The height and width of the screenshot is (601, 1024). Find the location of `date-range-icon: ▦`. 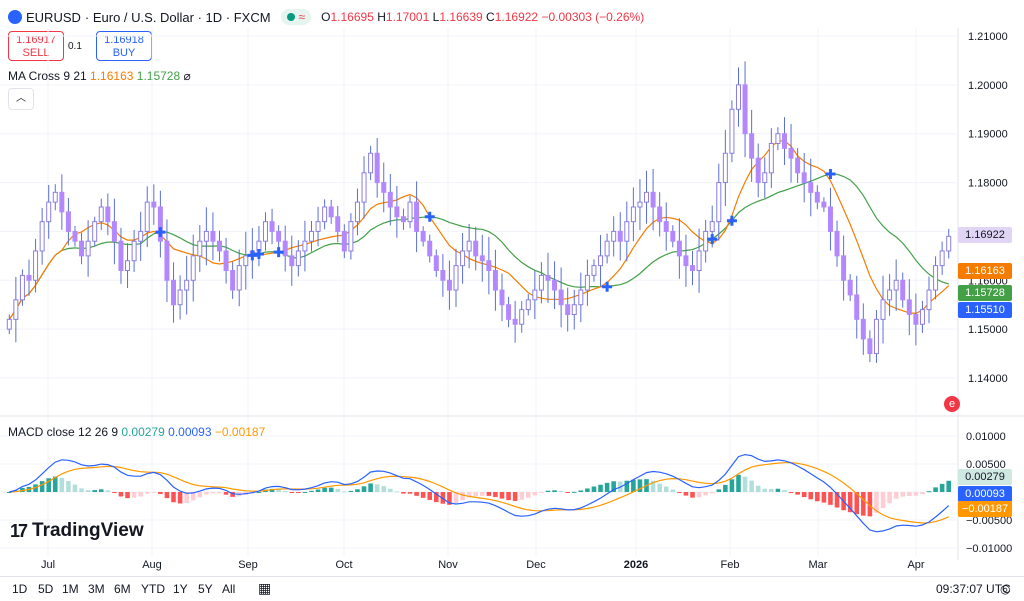

date-range-icon: ▦ is located at coordinates (265, 588).